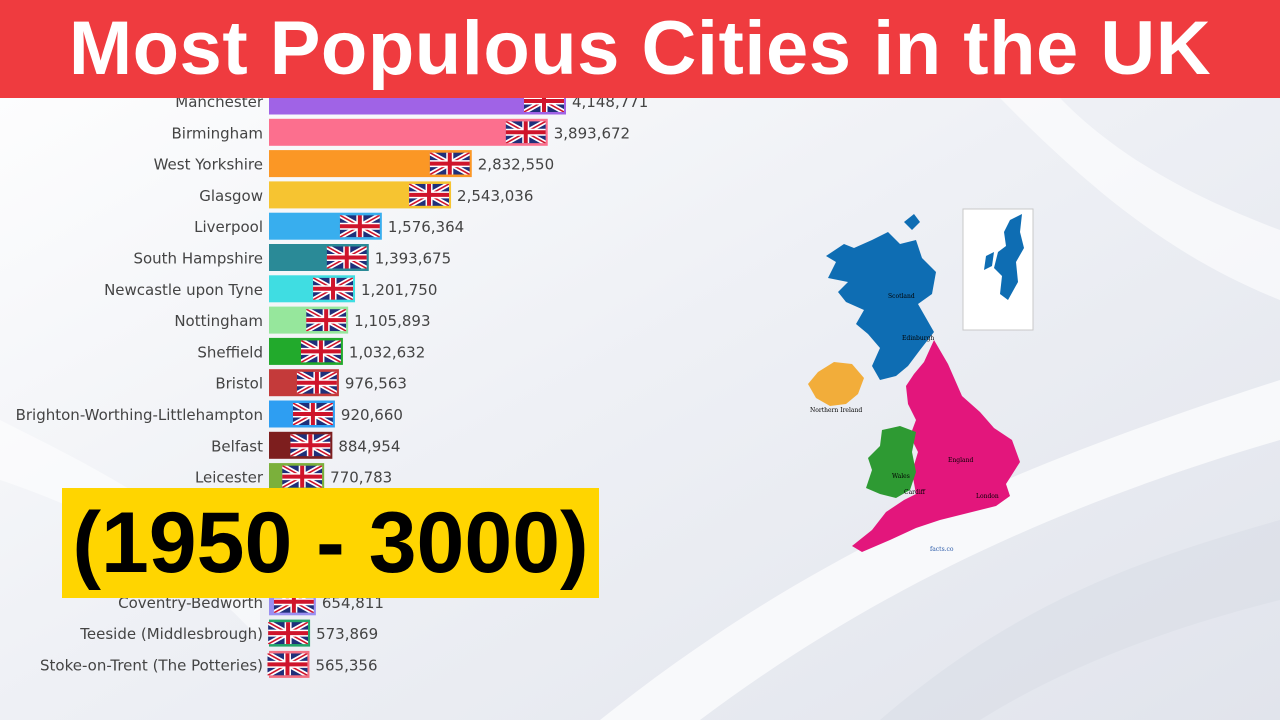 This screenshot has width=1280, height=720. I want to click on year-range-box: (1950 - 3000), so click(330, 543).